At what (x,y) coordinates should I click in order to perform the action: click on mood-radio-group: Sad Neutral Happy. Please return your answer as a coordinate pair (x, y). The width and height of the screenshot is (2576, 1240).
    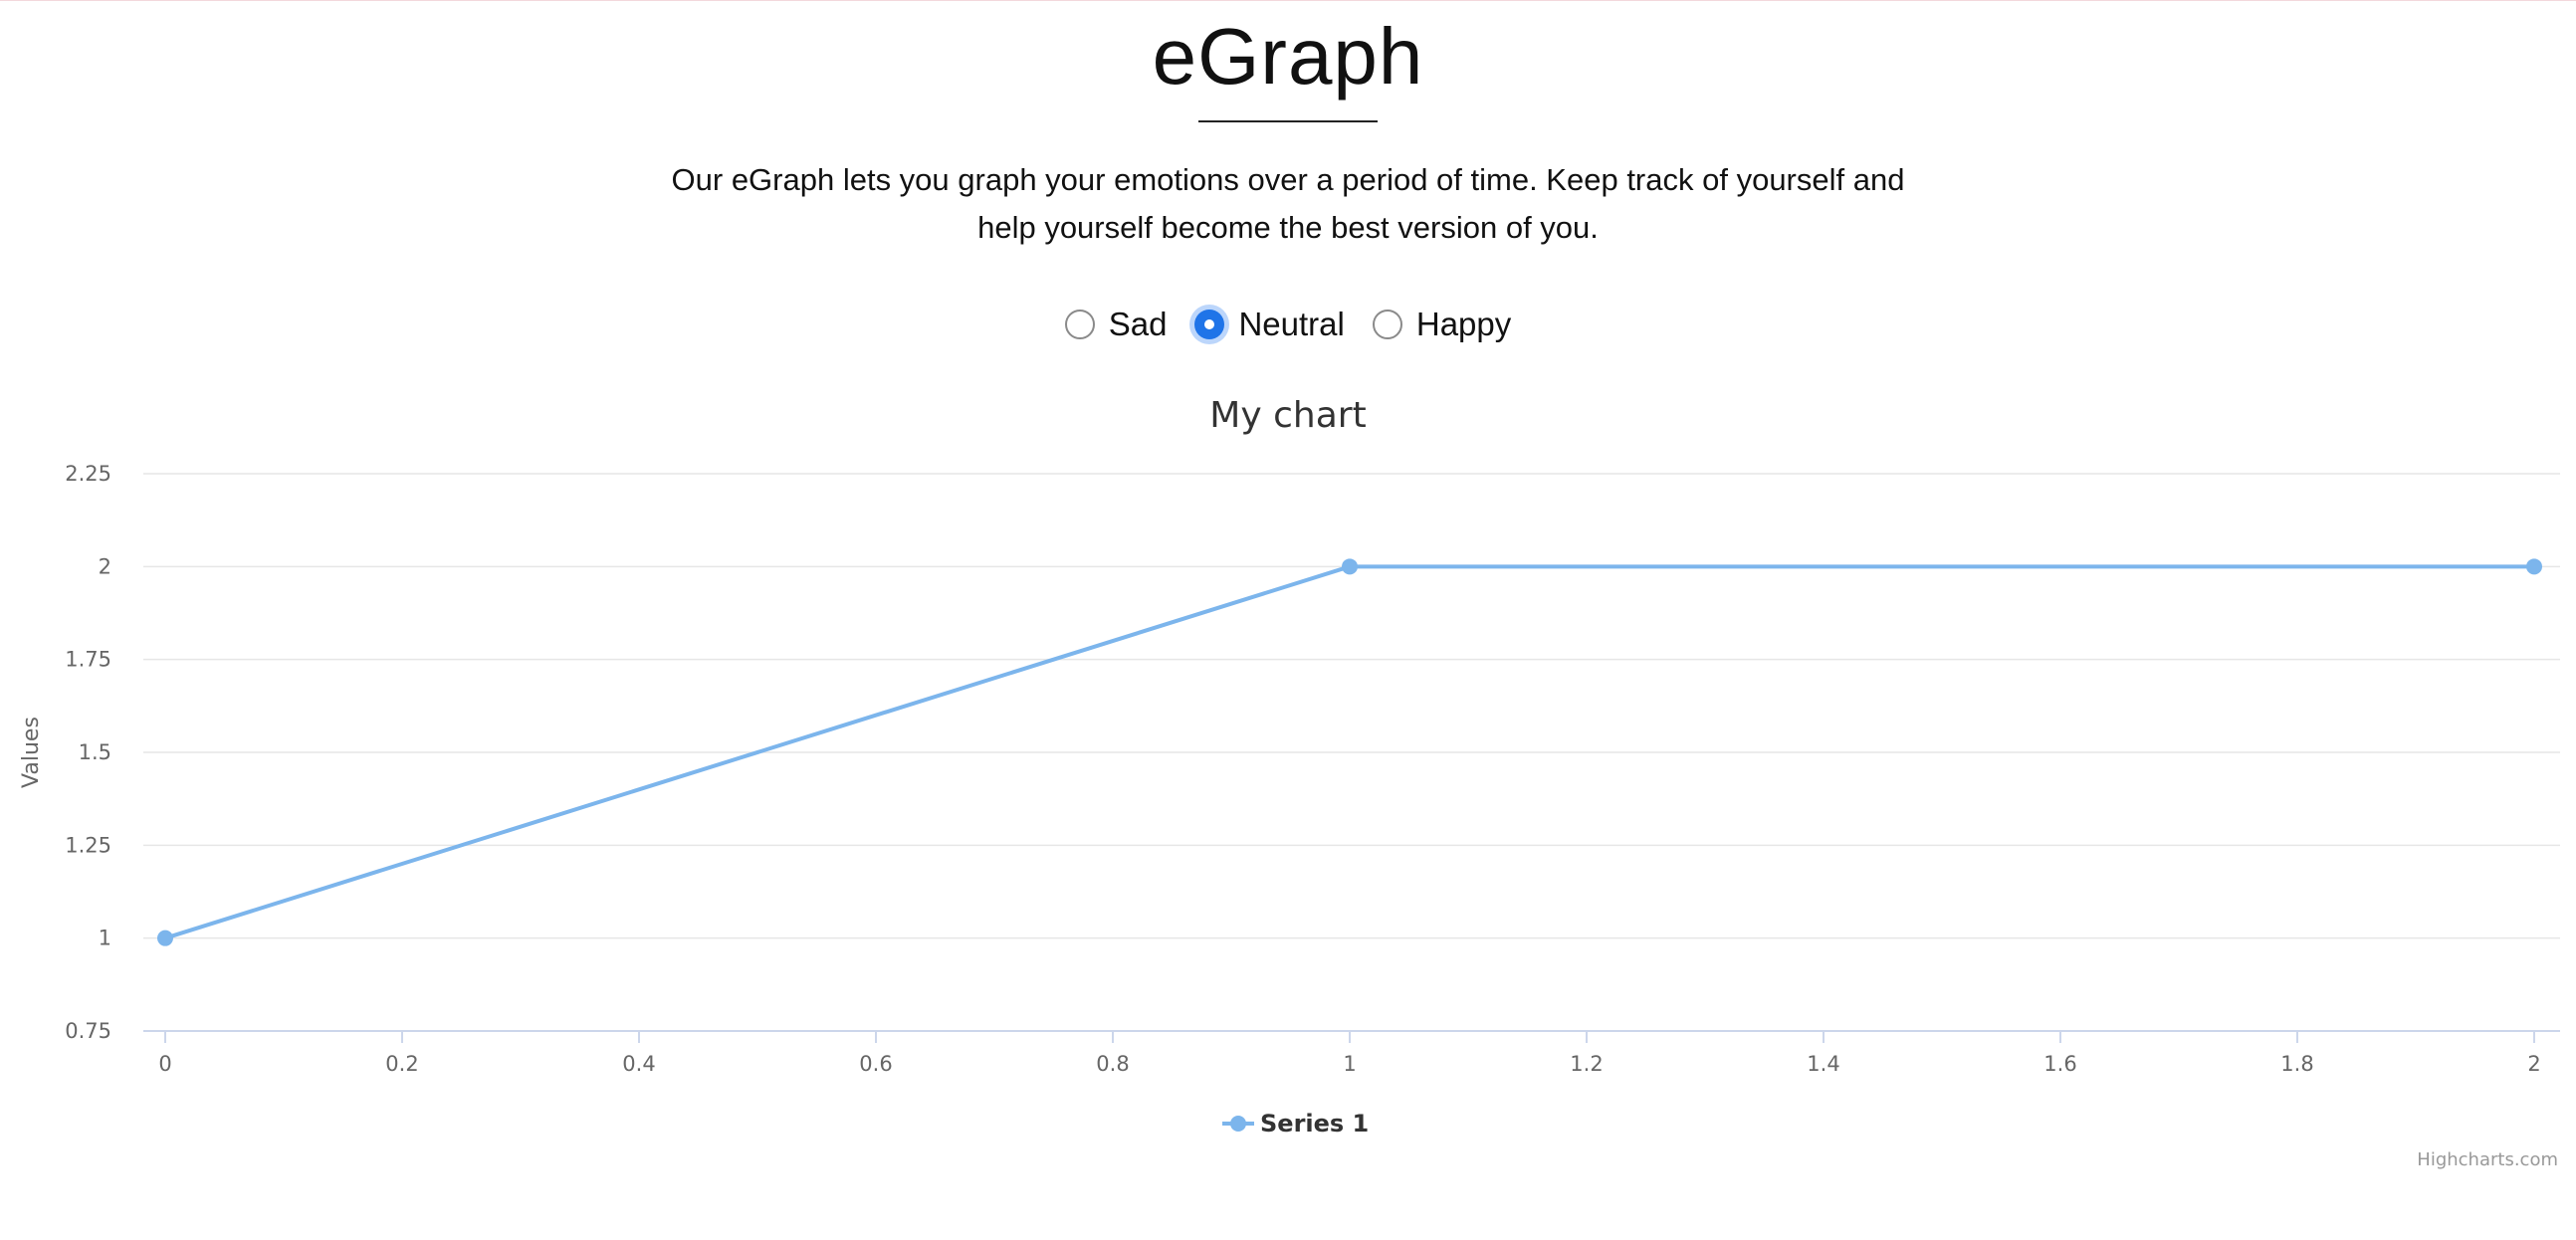
    Looking at the image, I should click on (1288, 324).